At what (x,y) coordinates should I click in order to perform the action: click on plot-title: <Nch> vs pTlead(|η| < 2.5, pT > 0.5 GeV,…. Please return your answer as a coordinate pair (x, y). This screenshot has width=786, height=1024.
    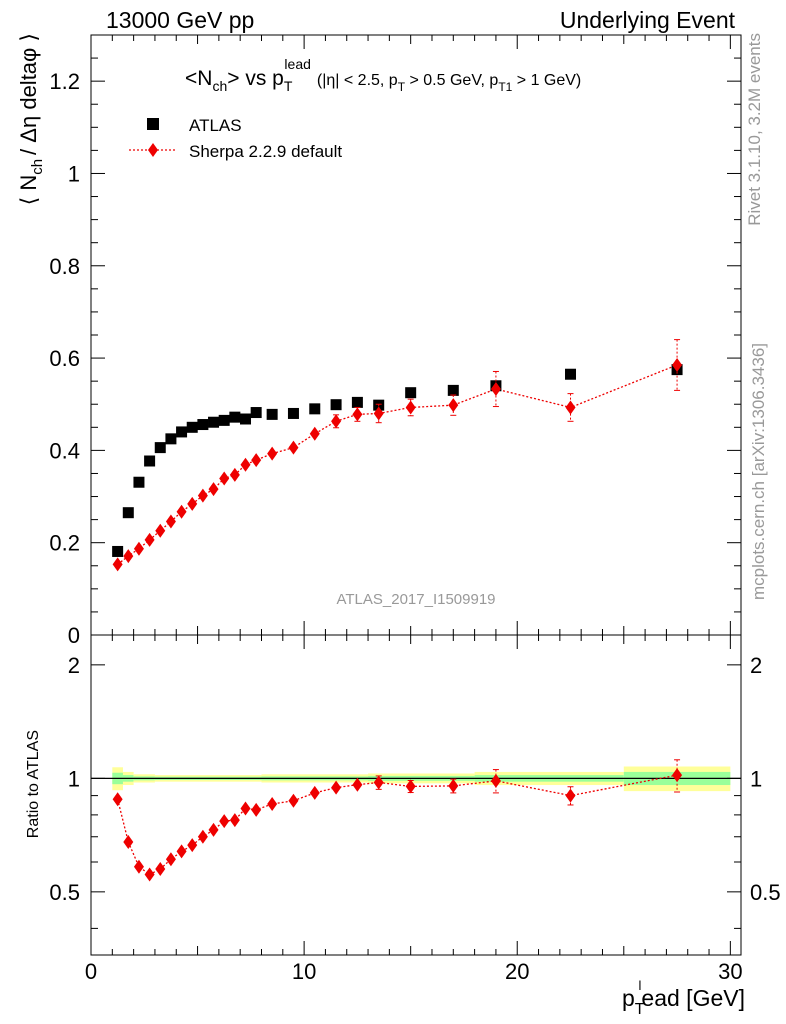
    Looking at the image, I should click on (383, 75).